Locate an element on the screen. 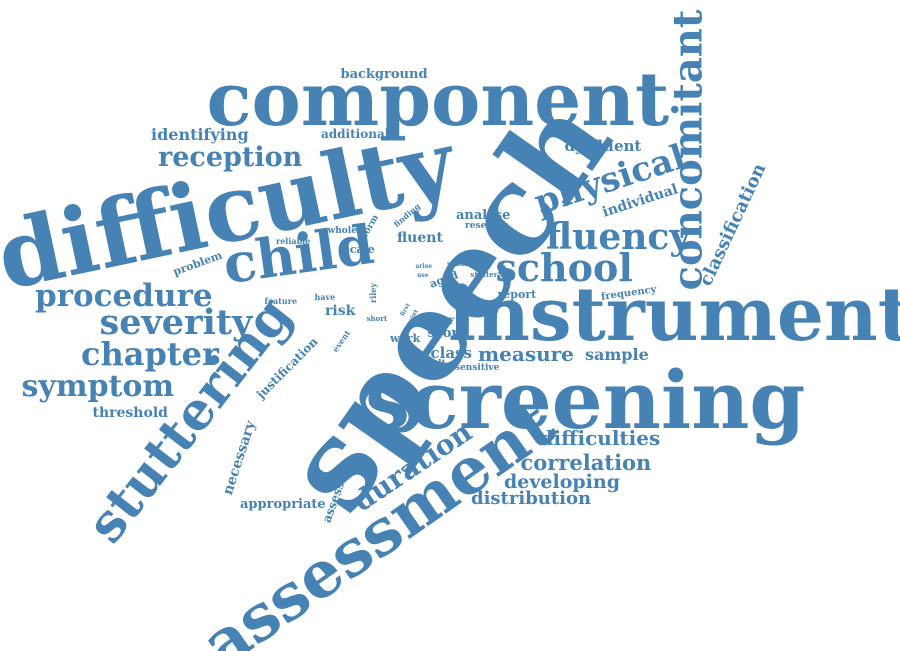 Image resolution: width=900 pixels, height=651 pixels. word: studies is located at coordinates (461, 263).